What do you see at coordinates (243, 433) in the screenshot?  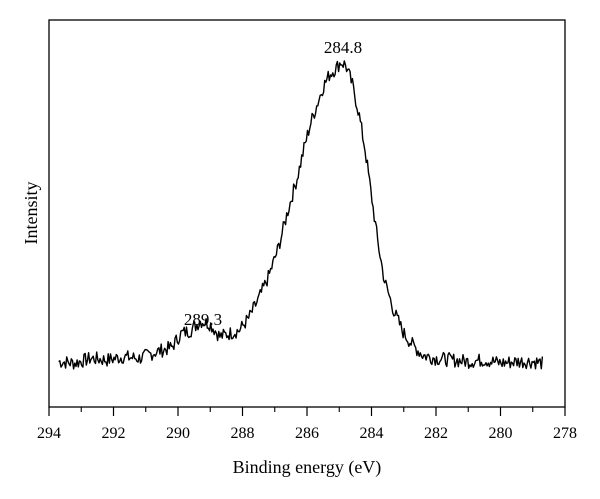 I see `x-tick-label-288: 288` at bounding box center [243, 433].